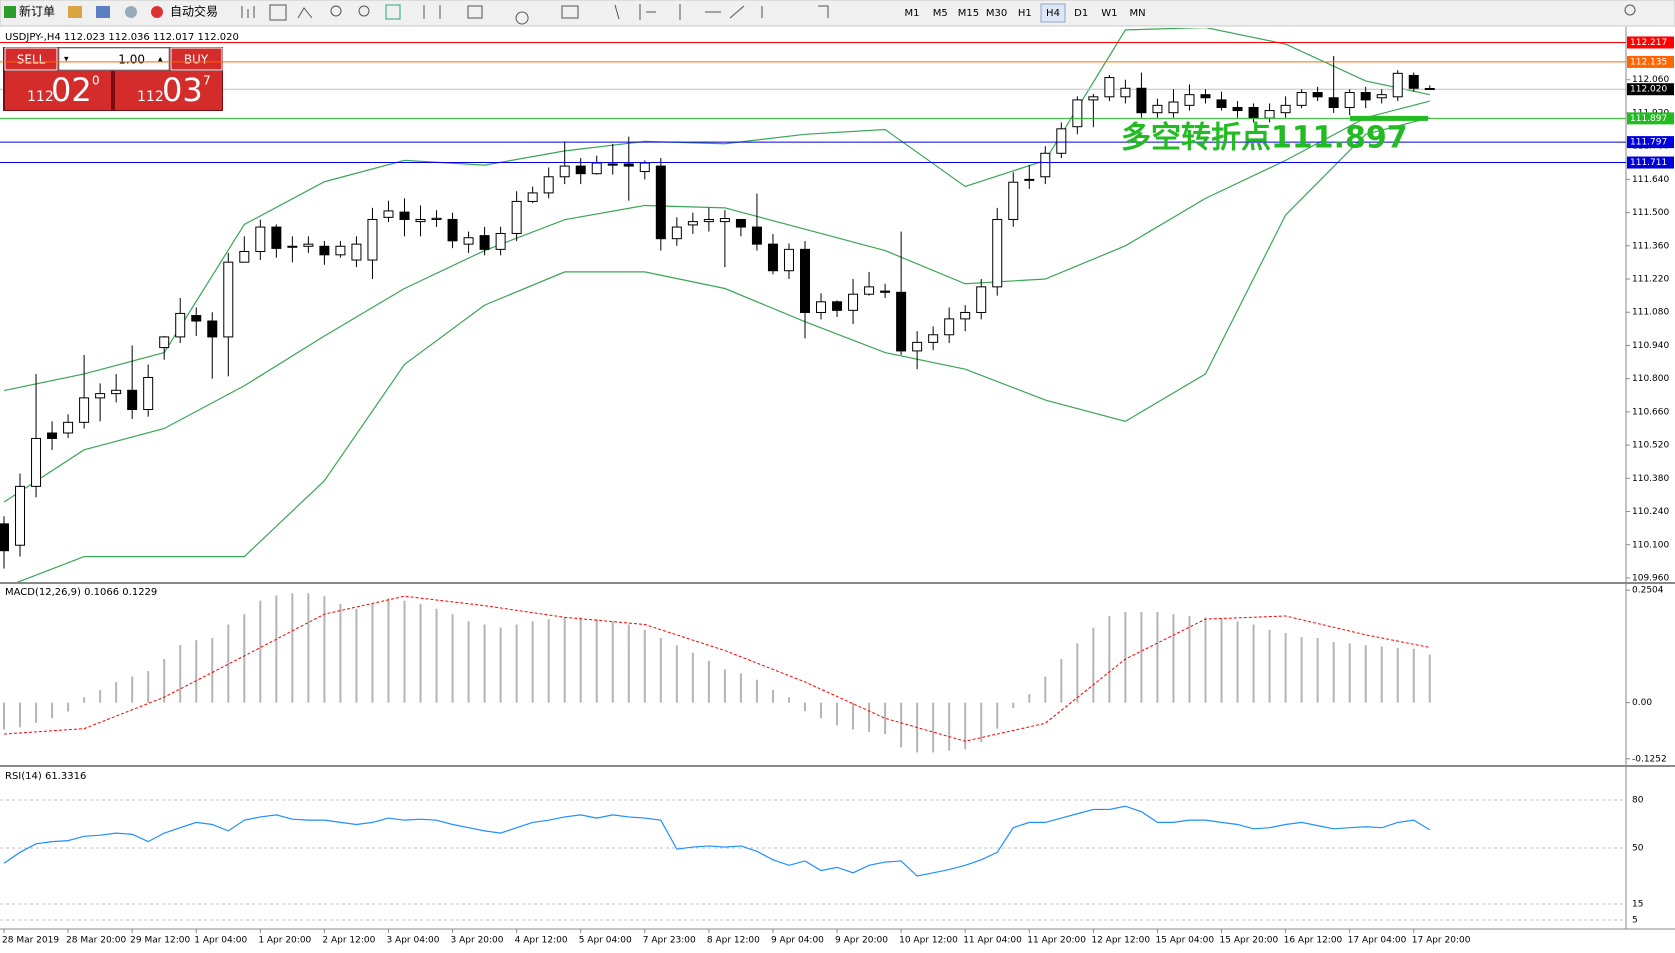  I want to click on timeframe: H1, so click(1025, 13).